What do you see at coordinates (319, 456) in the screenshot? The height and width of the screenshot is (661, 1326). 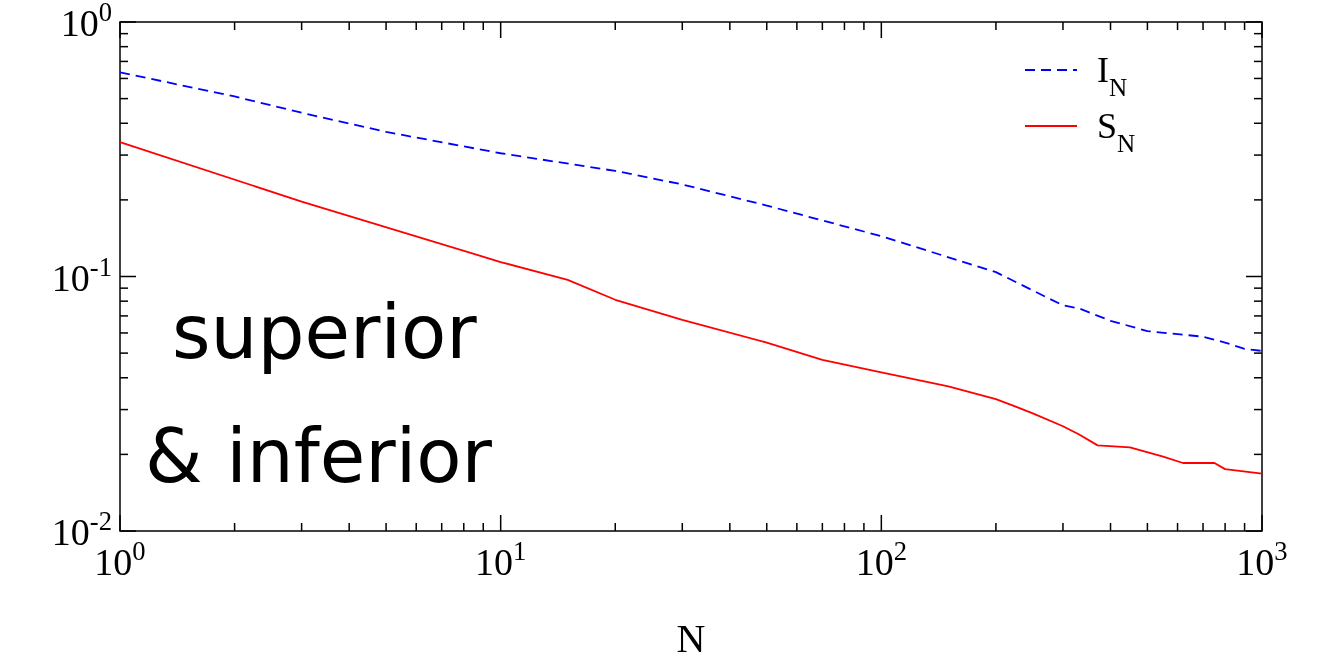 I see `annotation: & inferior` at bounding box center [319, 456].